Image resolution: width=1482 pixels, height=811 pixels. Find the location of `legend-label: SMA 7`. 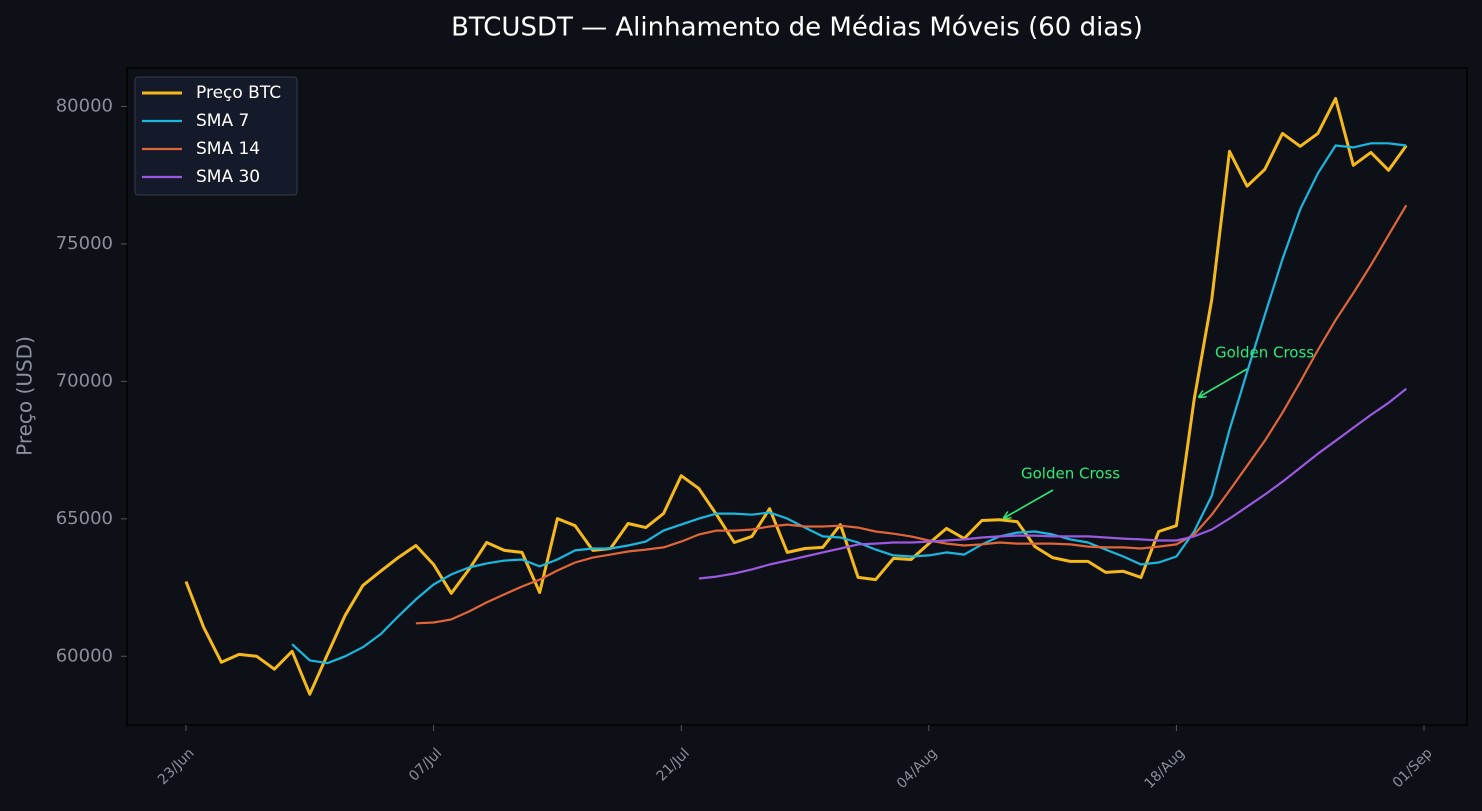

legend-label: SMA 7 is located at coordinates (222, 121).